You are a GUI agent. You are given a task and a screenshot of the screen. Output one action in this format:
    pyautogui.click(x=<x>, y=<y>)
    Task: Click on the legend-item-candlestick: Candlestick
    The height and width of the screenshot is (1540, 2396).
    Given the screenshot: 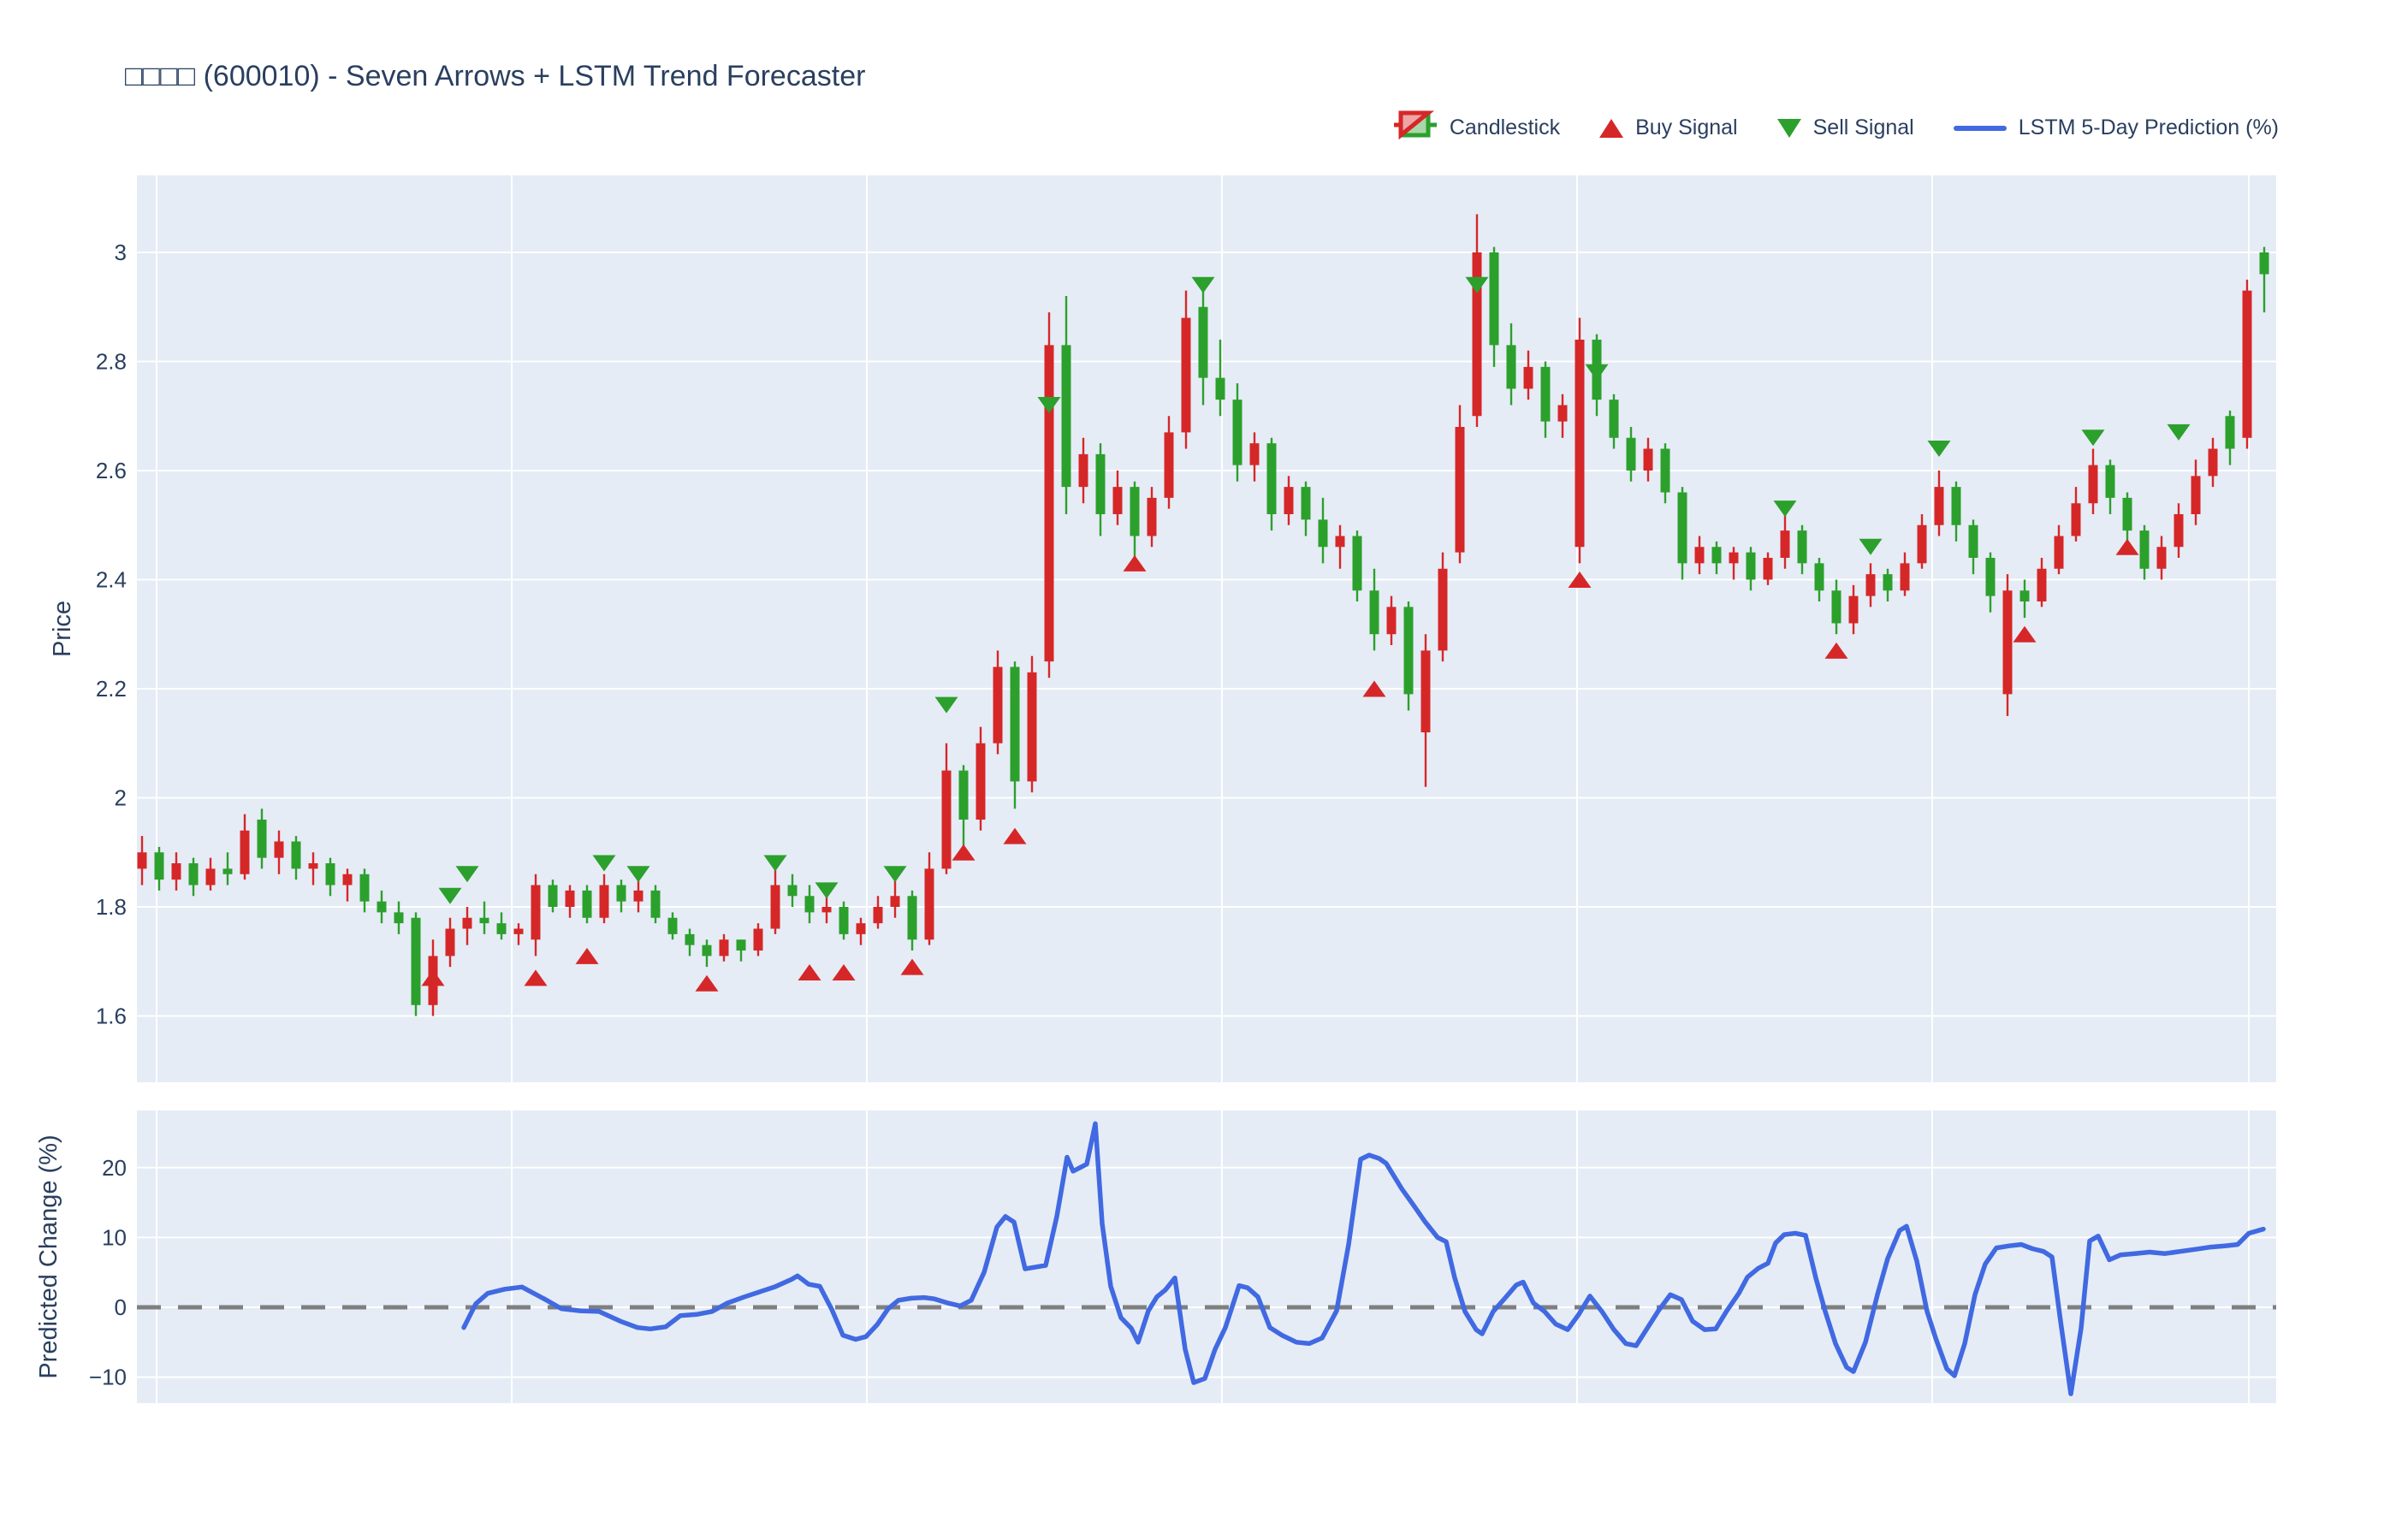 What is the action you would take?
    pyautogui.click(x=1477, y=128)
    